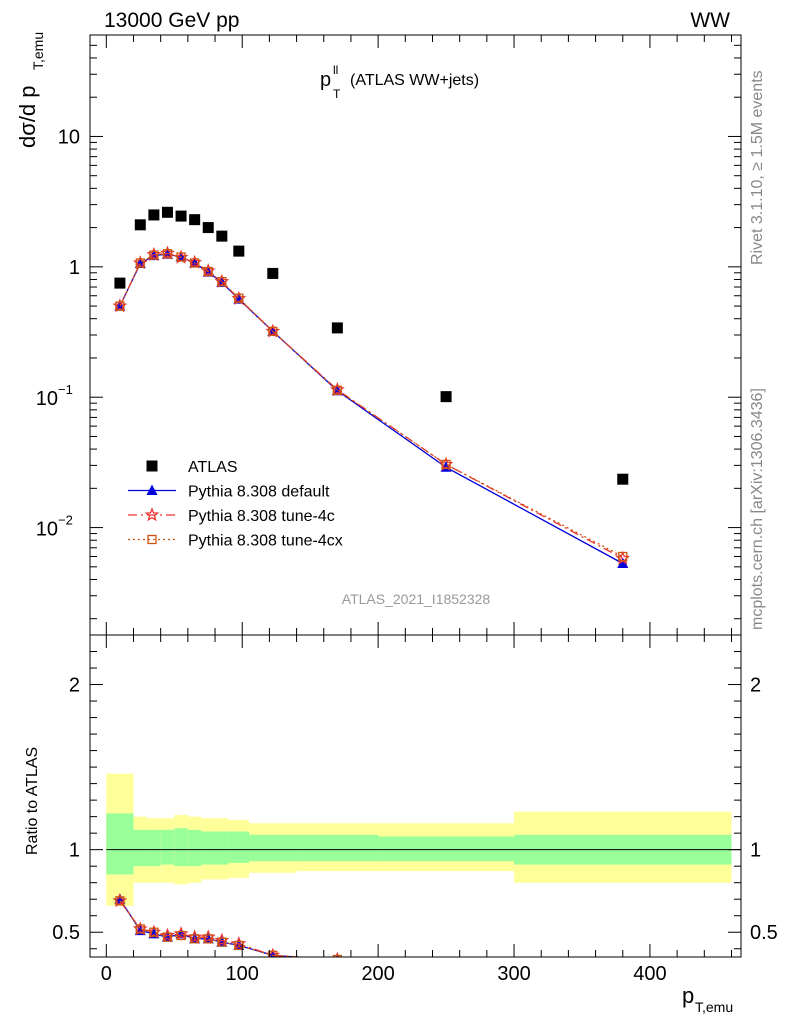 Image resolution: width=786 pixels, height=1024 pixels. What do you see at coordinates (414, 80) in the screenshot?
I see `title-text: (ATLAS WW+jets)` at bounding box center [414, 80].